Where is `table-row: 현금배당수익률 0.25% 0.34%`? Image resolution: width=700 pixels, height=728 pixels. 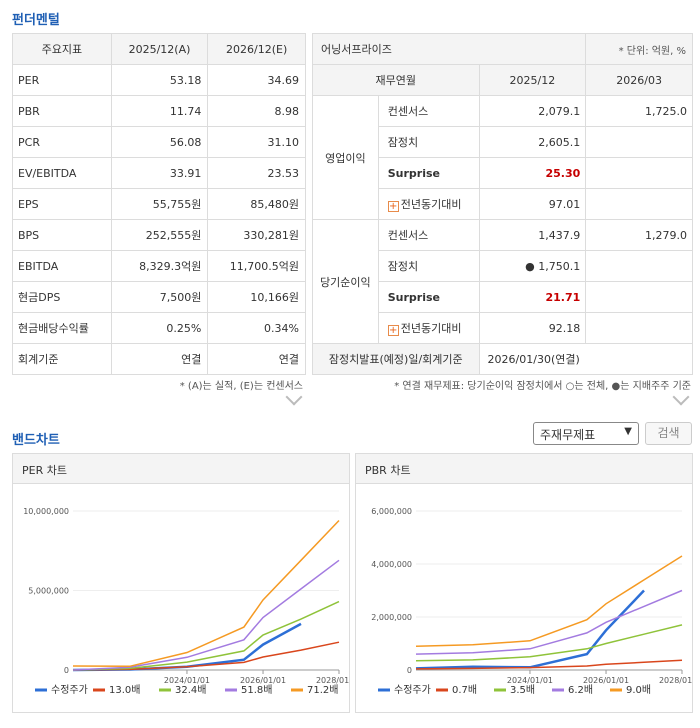 table-row: 현금배당수익률 0.25% 0.34% is located at coordinates (159, 328).